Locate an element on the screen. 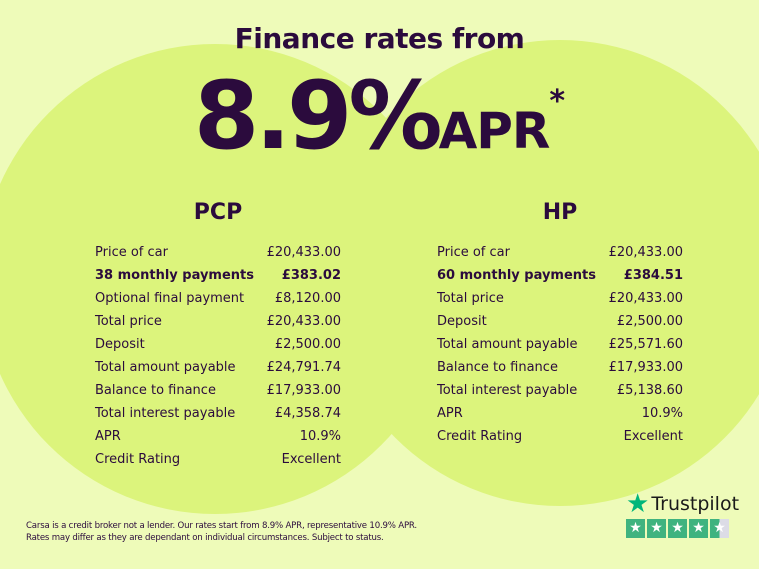 The width and height of the screenshot is (759, 569). row-value: £4,358.74 is located at coordinates (307, 413).